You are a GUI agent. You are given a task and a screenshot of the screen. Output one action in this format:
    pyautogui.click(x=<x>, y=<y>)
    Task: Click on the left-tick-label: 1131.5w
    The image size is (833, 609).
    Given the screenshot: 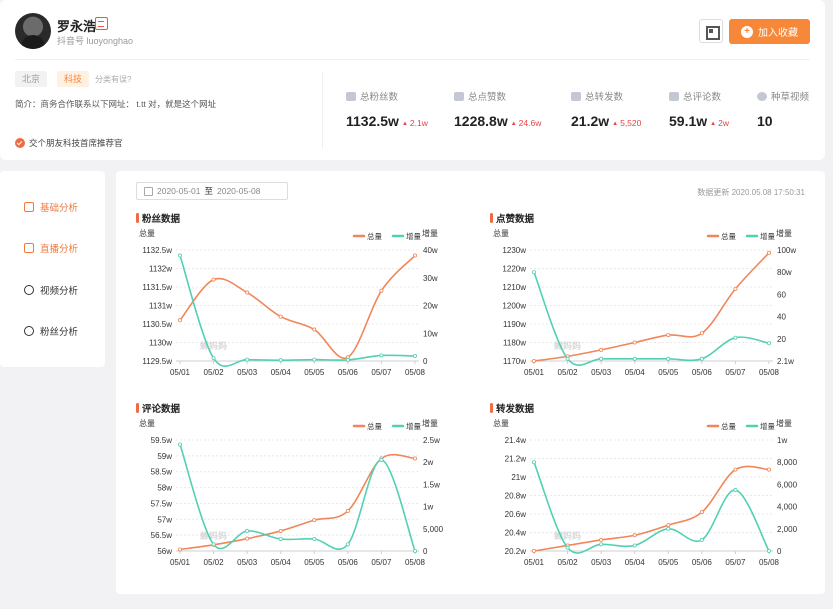 What is the action you would take?
    pyautogui.click(x=157, y=287)
    